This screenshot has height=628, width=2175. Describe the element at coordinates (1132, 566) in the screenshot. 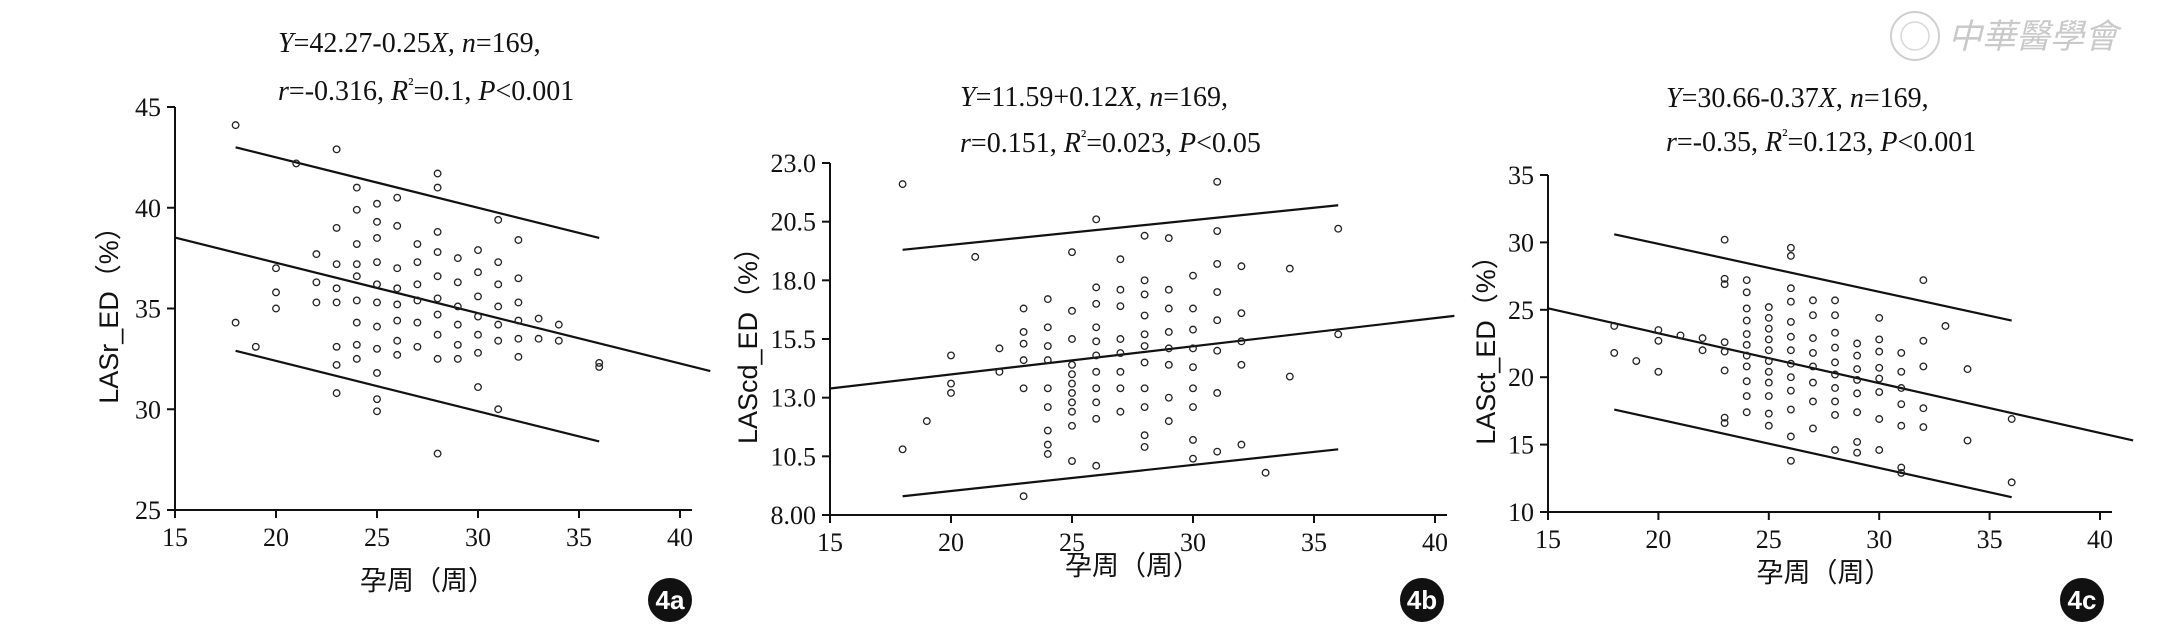

I see `panel-4b-x-axis-label: 孕周（周）` at that location.